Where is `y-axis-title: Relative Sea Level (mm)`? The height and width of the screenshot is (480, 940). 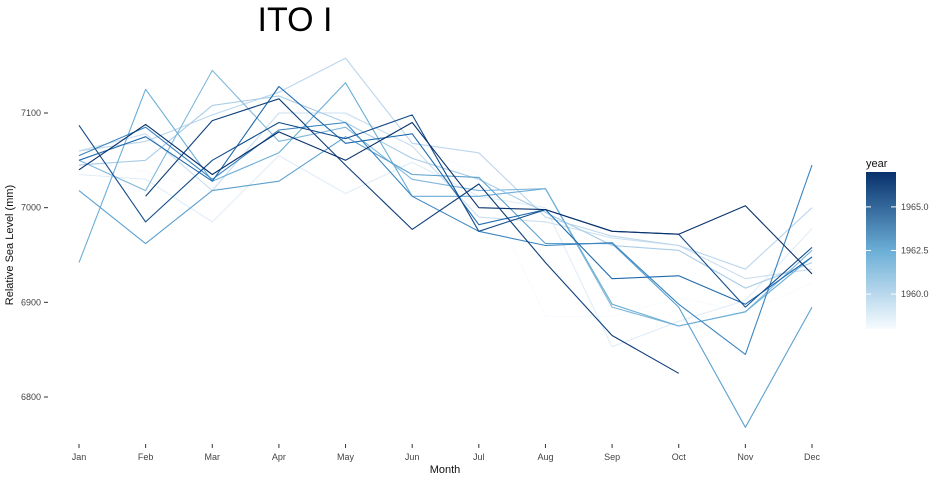
y-axis-title: Relative Sea Level (mm) is located at coordinates (10, 245).